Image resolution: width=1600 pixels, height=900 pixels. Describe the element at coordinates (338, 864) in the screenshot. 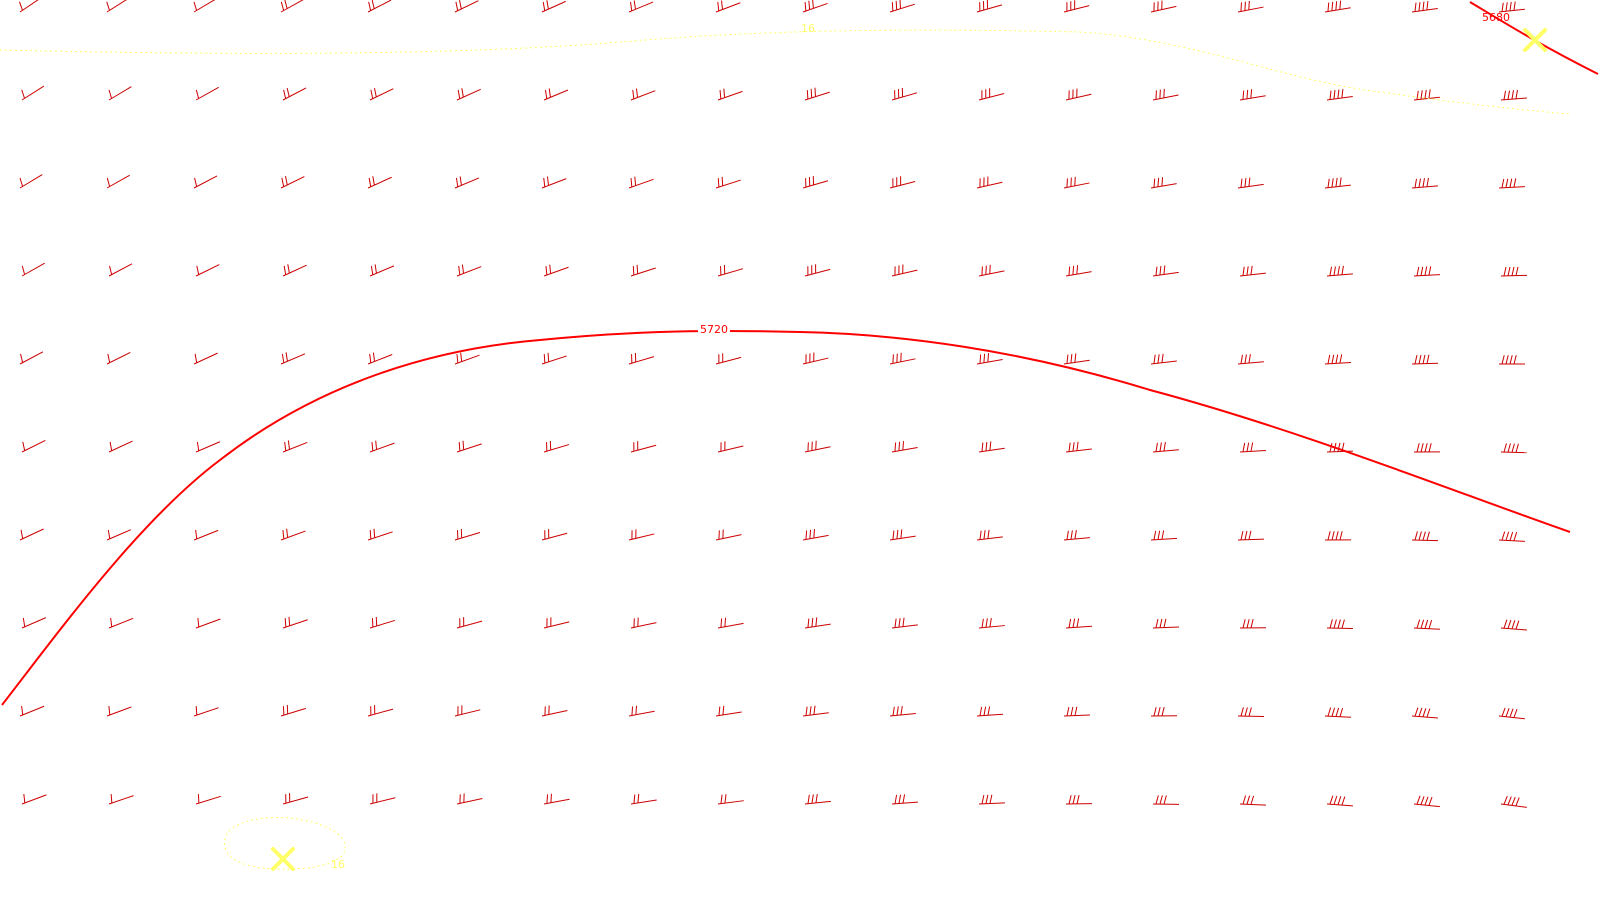

I see `dotted-contour-label-bottom: 16` at that location.